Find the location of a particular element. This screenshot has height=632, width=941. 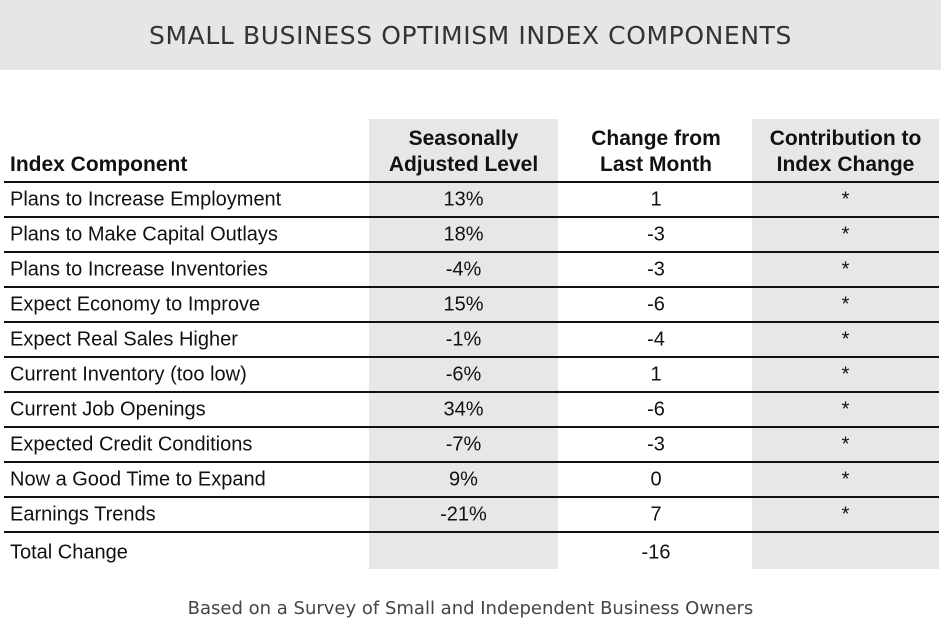

page-title: SMALL BUSINESS OPTIMISM INDEX COMPONENTS is located at coordinates (470, 35).